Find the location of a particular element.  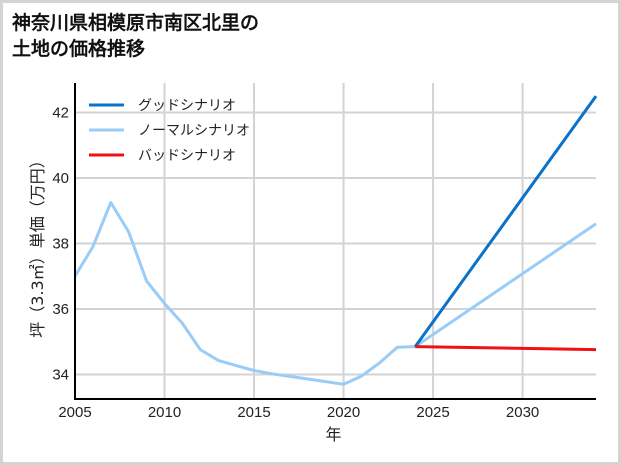

x-tick-label: 2010 is located at coordinates (164, 412).